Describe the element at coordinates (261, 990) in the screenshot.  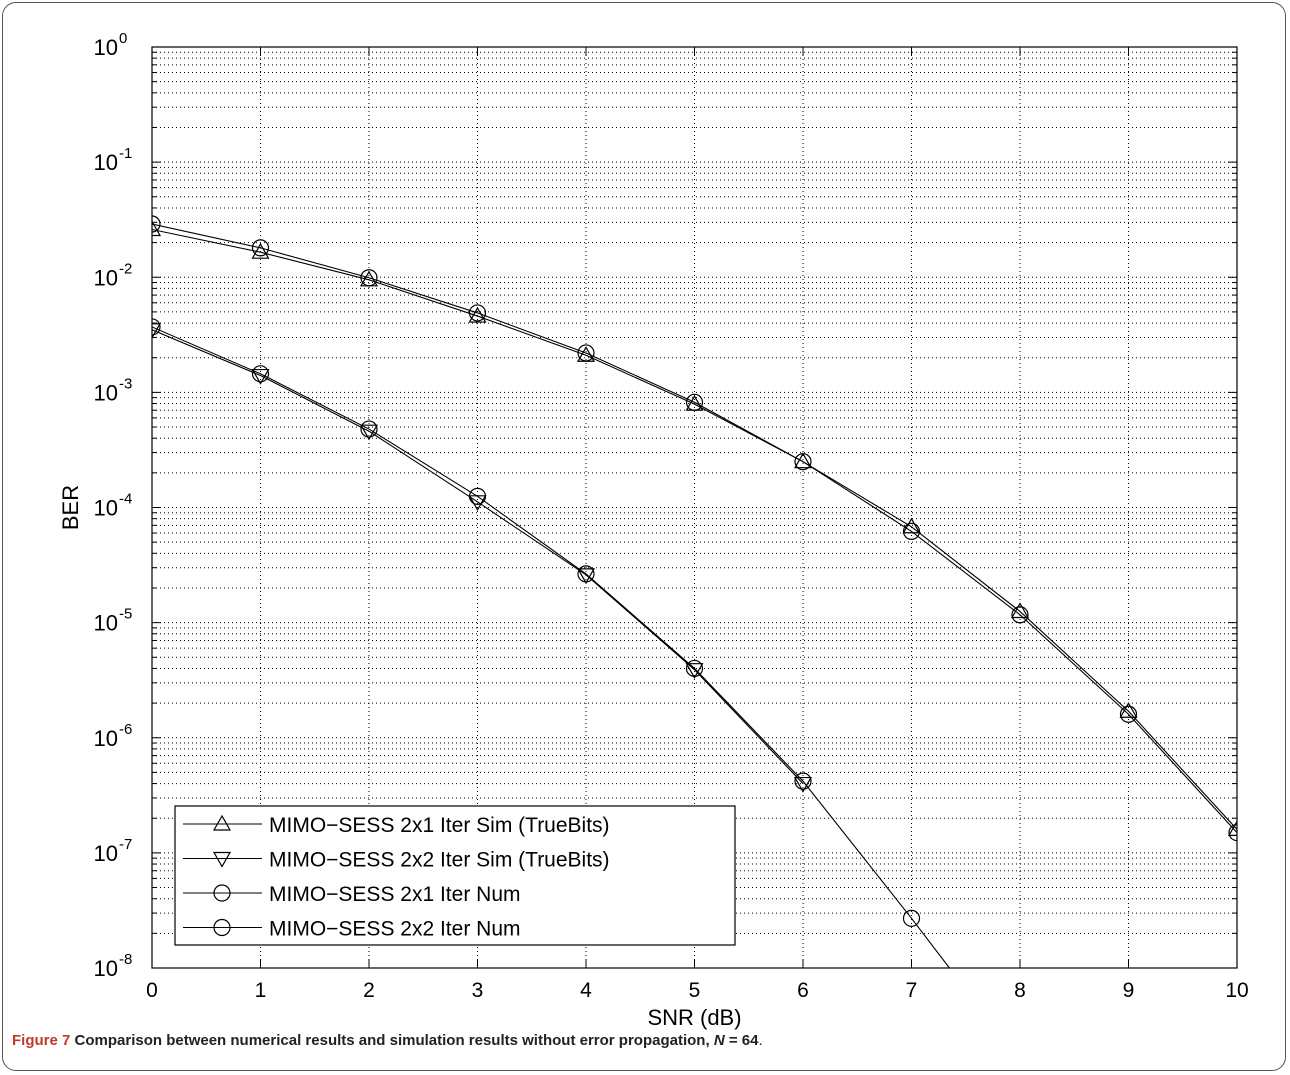
I see `x-tick-label: 1` at that location.